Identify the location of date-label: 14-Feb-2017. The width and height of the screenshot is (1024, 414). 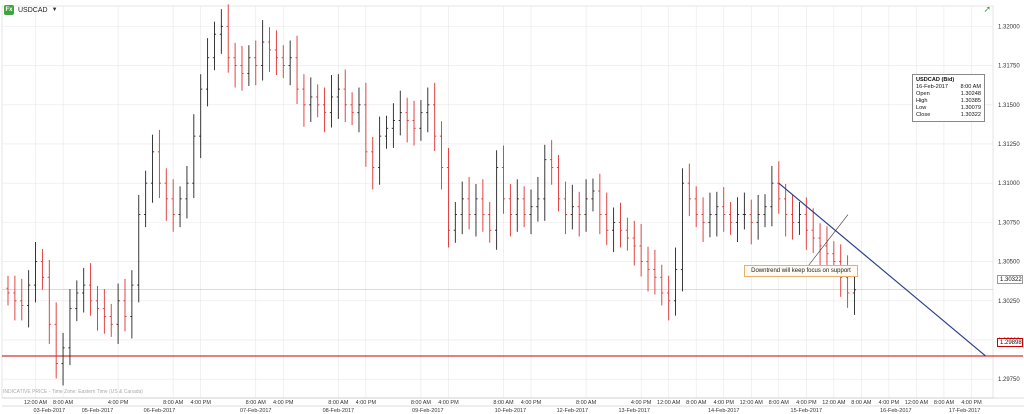
(724, 411).